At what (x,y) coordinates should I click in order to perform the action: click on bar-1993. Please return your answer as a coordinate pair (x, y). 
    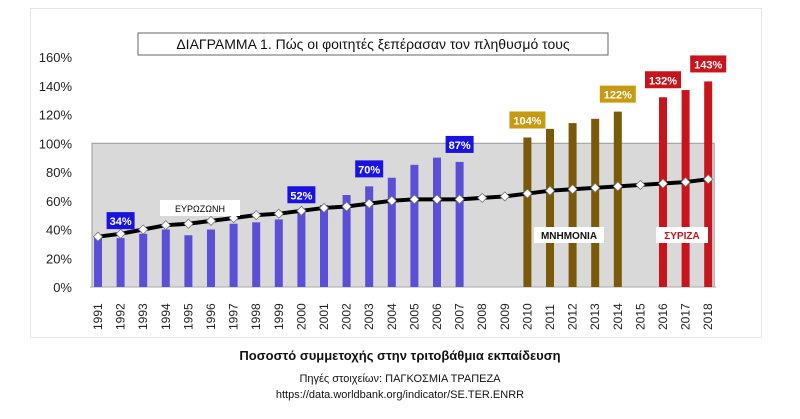
    Looking at the image, I should click on (143, 260).